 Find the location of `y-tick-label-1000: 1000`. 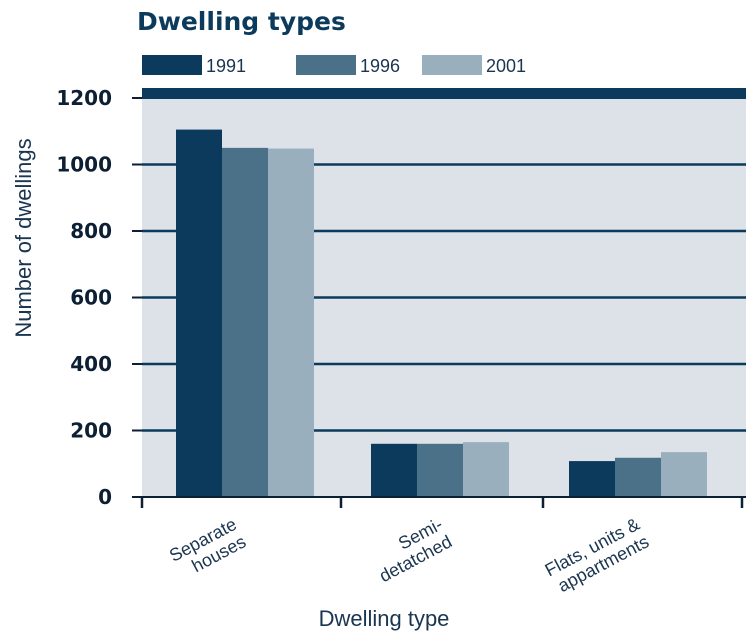

y-tick-label-1000: 1000 is located at coordinates (84, 165).